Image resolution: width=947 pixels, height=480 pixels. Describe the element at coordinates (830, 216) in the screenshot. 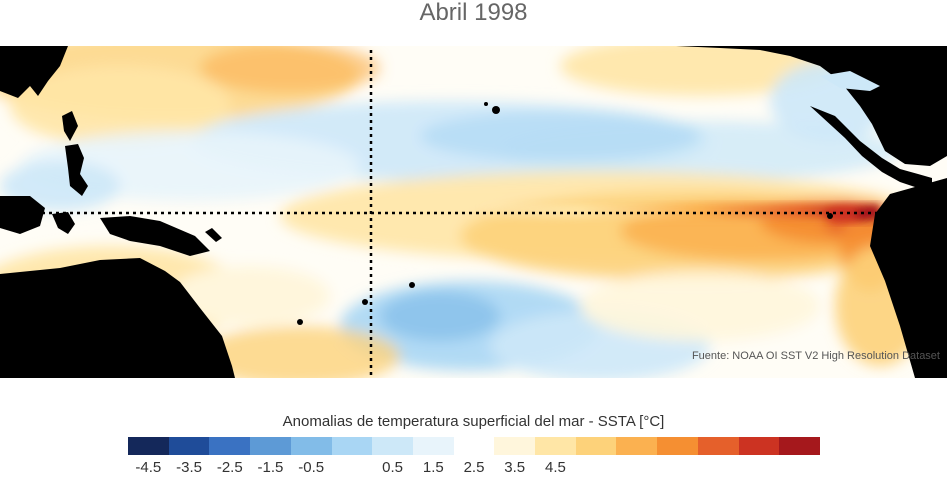

I see `galapagos` at that location.